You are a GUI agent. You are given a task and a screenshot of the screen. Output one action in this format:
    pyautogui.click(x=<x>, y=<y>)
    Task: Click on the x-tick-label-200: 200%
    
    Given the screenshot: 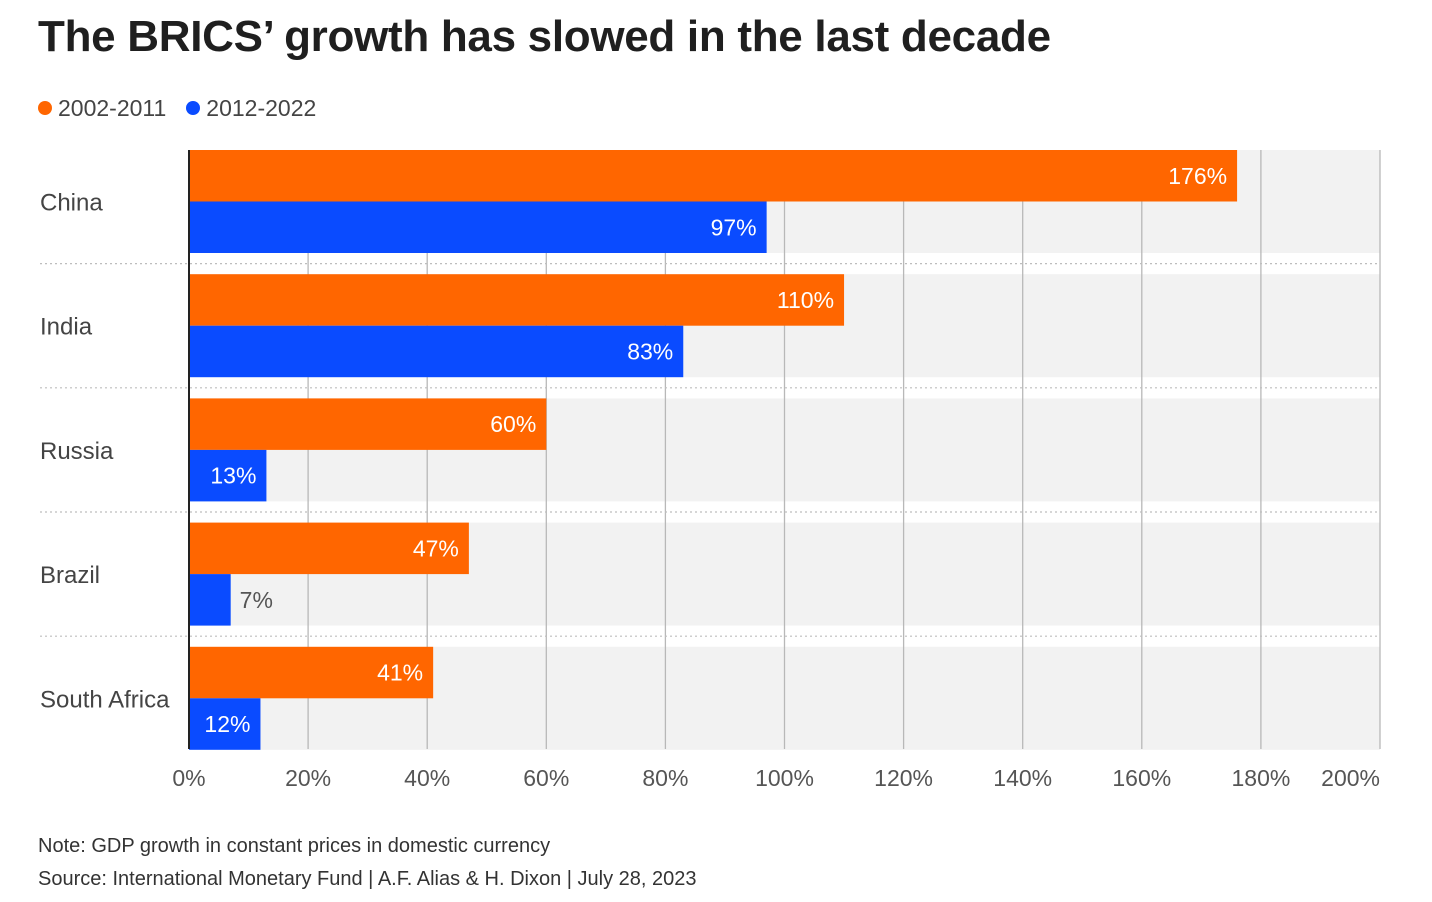 What is the action you would take?
    pyautogui.click(x=1350, y=778)
    